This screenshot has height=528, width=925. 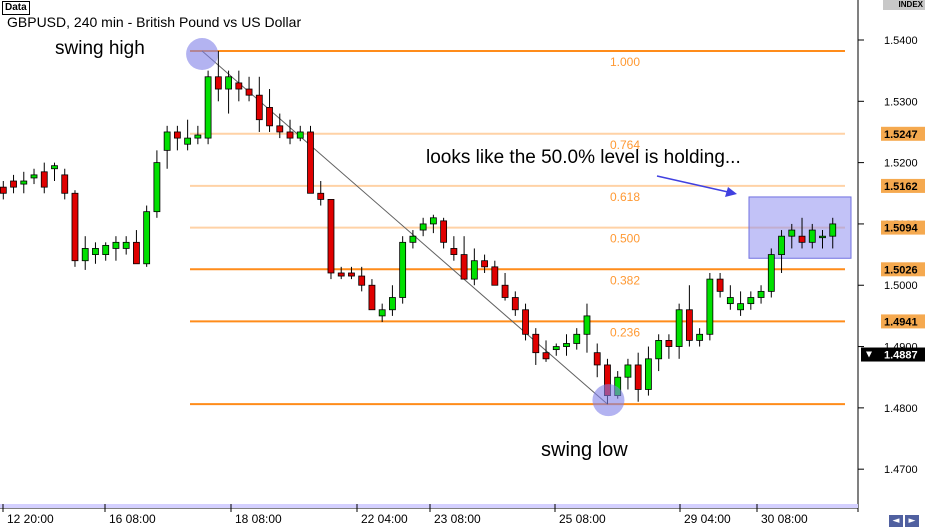 What do you see at coordinates (625, 280) in the screenshot?
I see `fib-label-0.382: 0.382` at bounding box center [625, 280].